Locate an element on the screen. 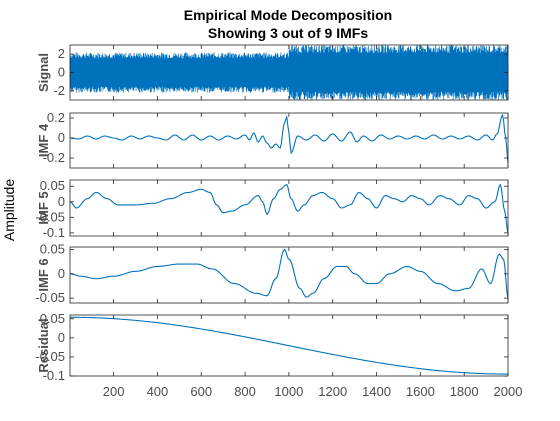 This screenshot has width=560, height=421. imf-4-panel-label: IMF 4 is located at coordinates (43, 140).